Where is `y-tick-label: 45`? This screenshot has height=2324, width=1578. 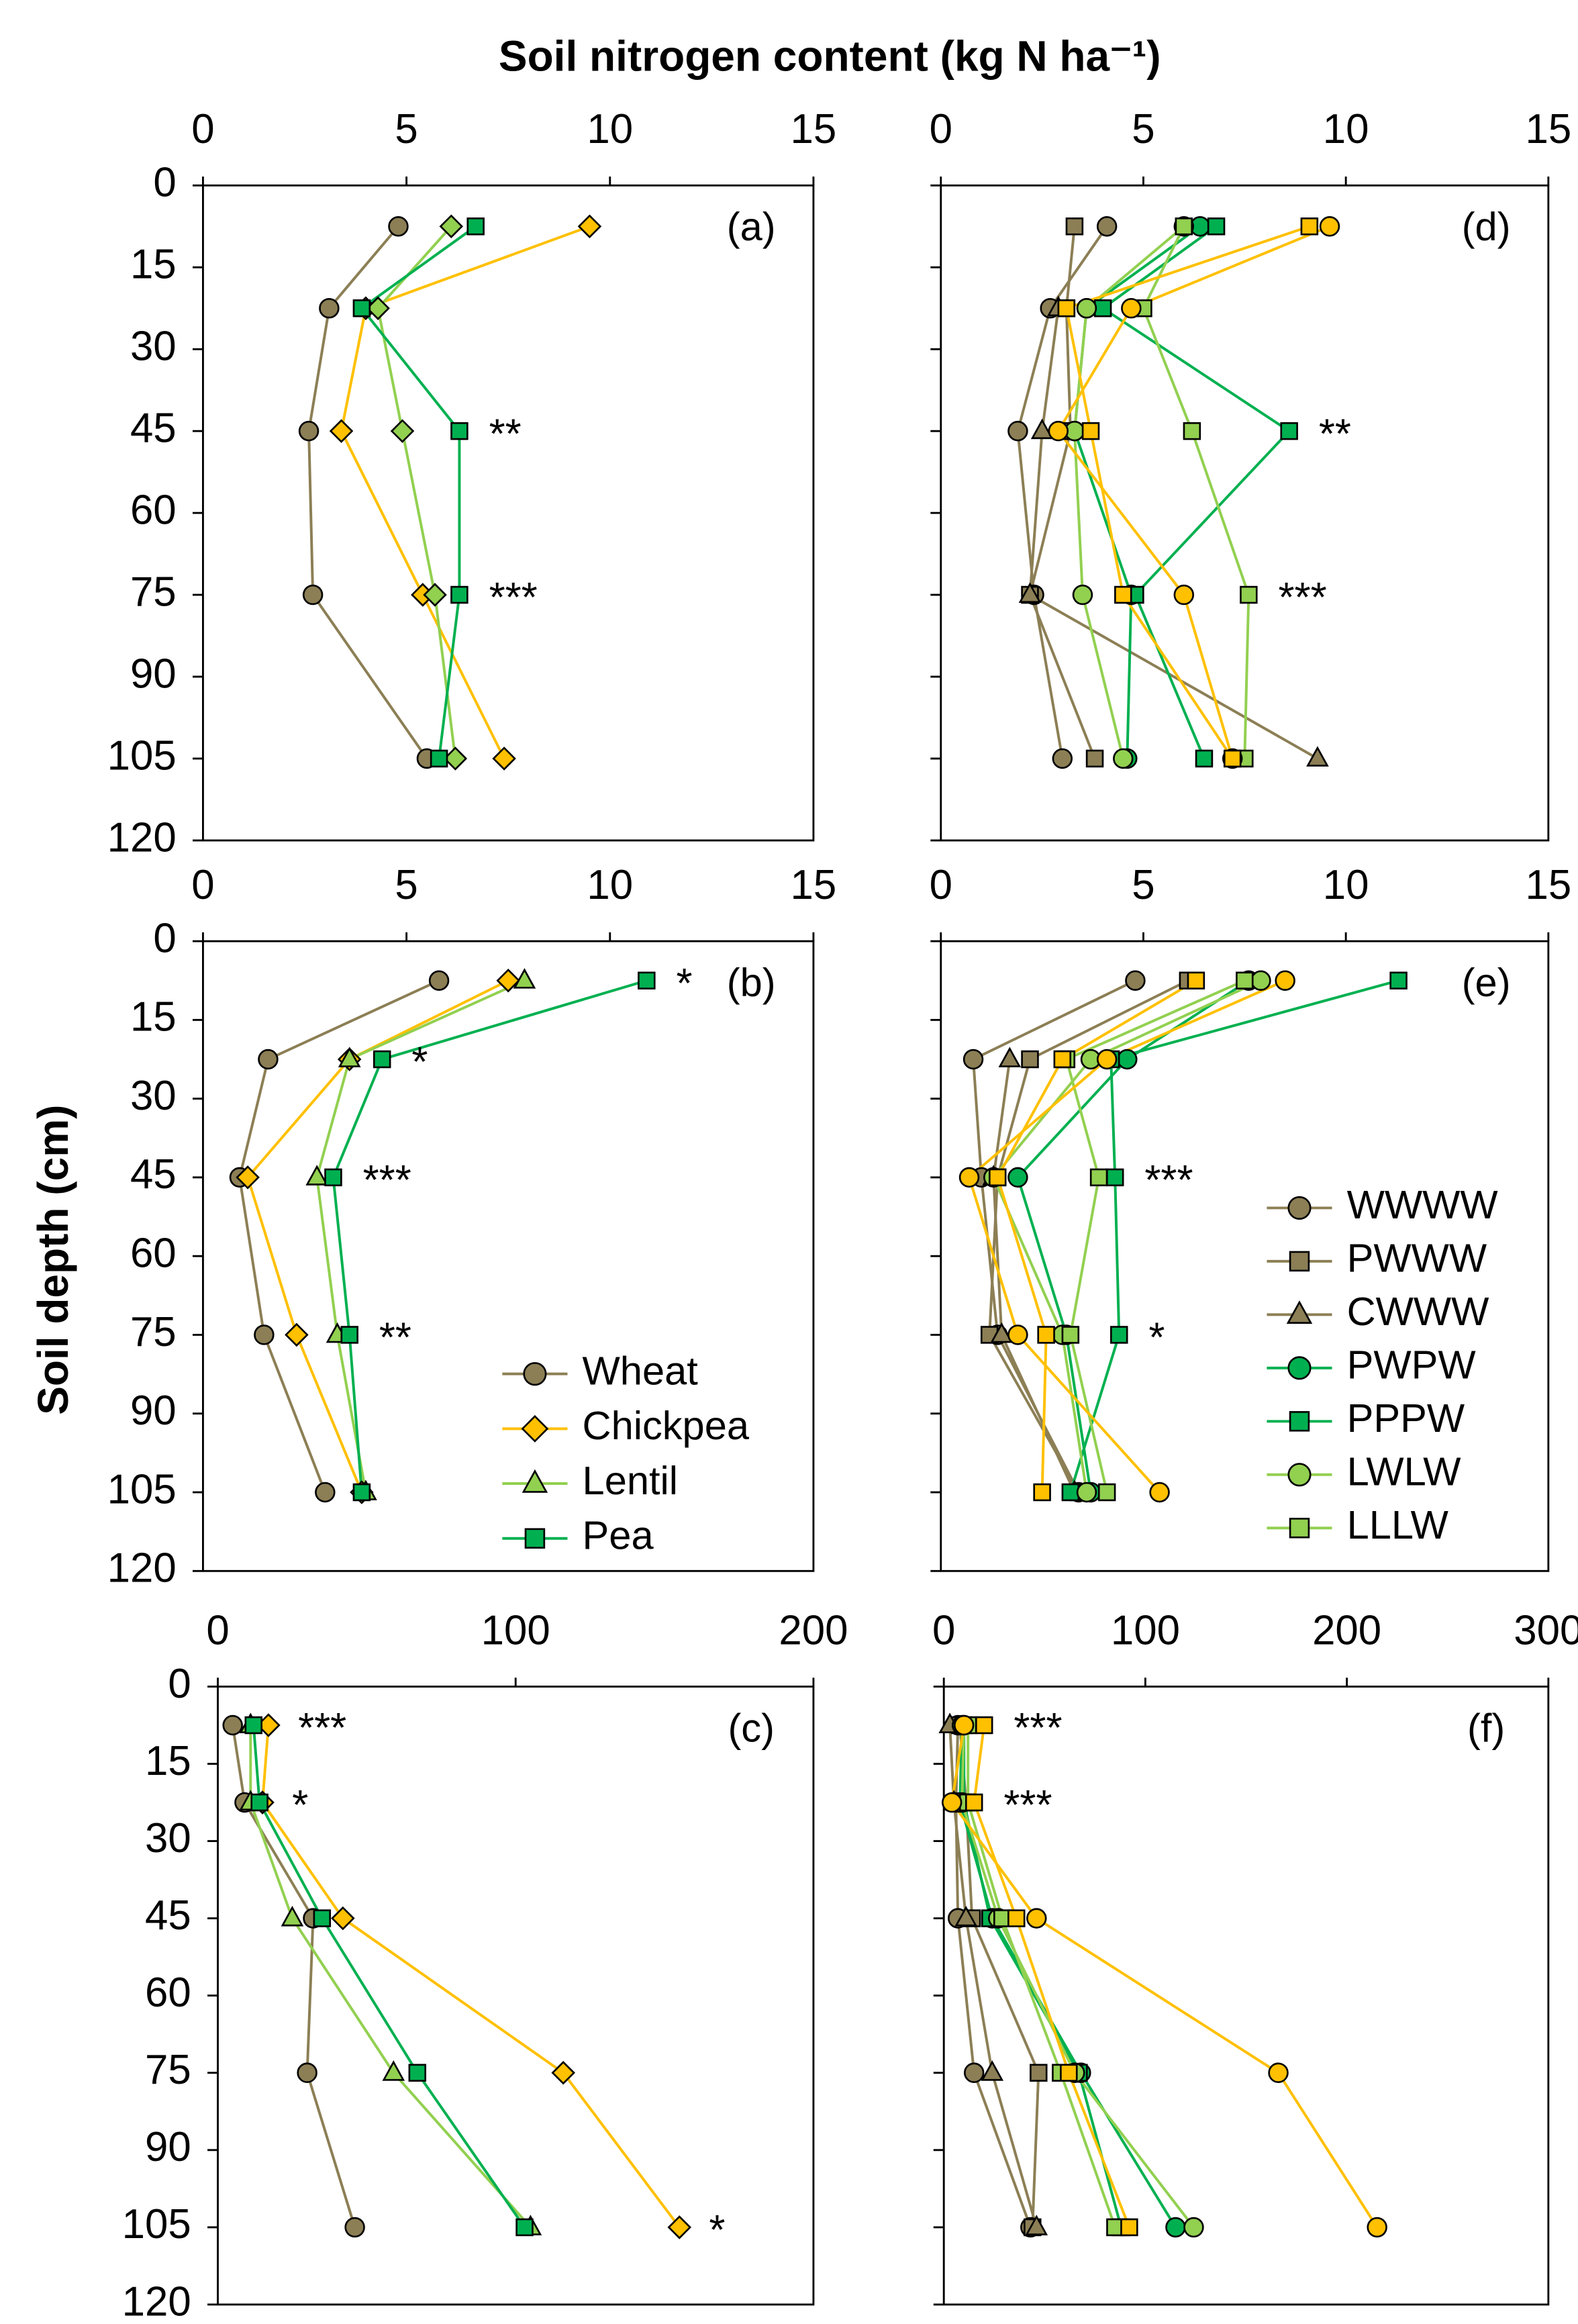 y-tick-label: 45 is located at coordinates (153, 1174).